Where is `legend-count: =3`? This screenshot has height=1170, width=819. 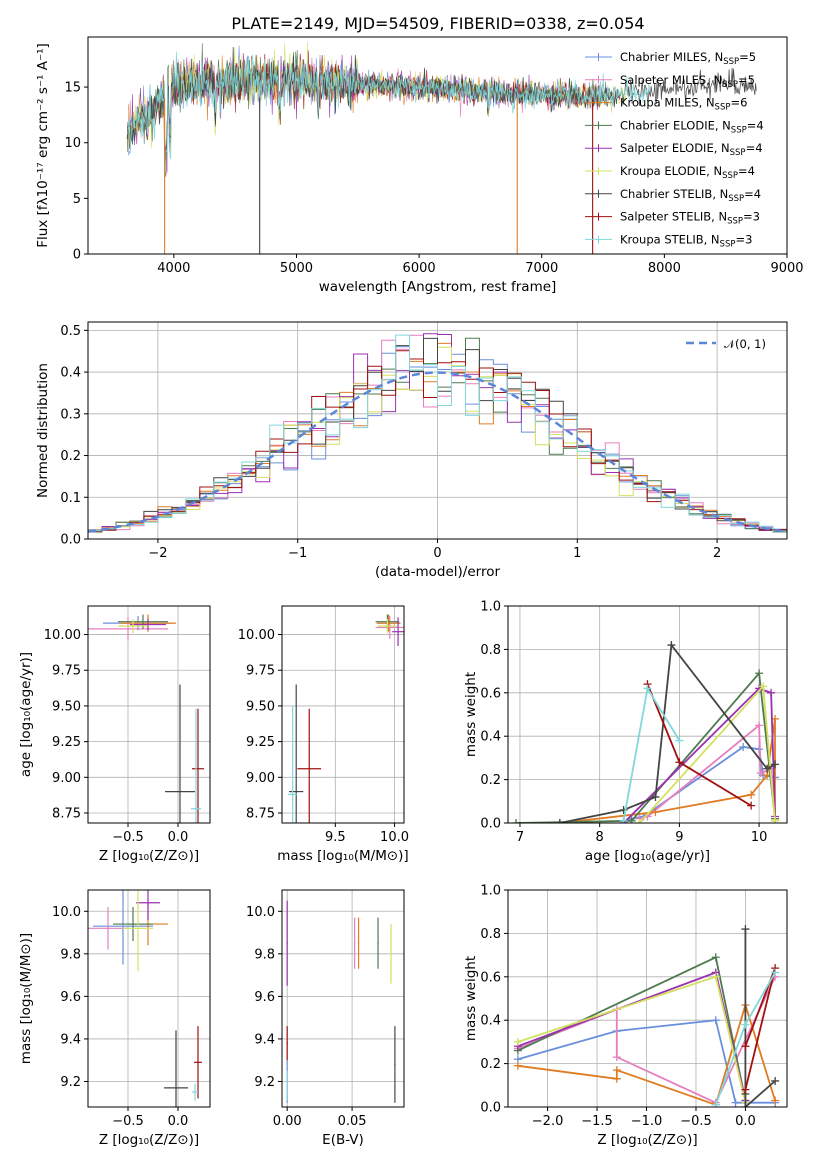 legend-count: =3 is located at coordinates (743, 239).